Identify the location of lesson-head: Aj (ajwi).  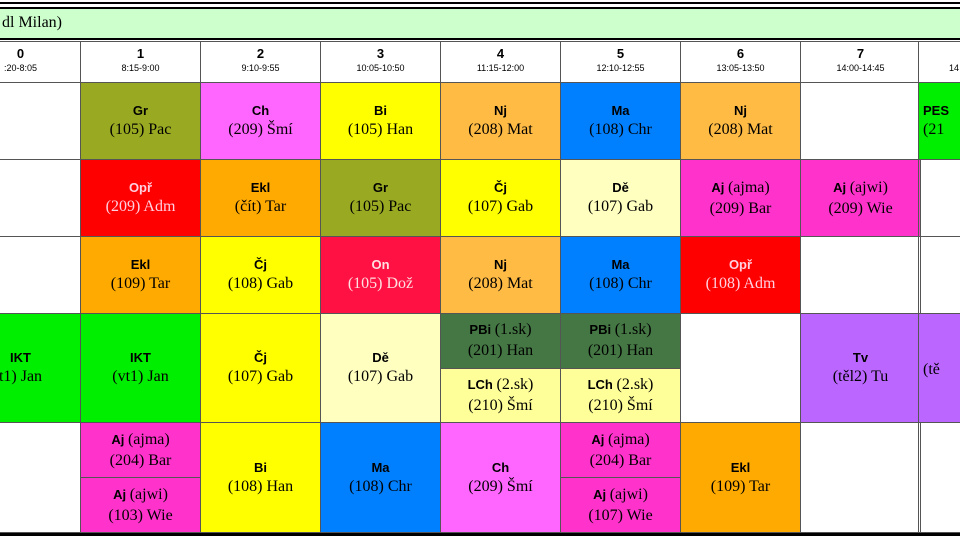
(140, 495).